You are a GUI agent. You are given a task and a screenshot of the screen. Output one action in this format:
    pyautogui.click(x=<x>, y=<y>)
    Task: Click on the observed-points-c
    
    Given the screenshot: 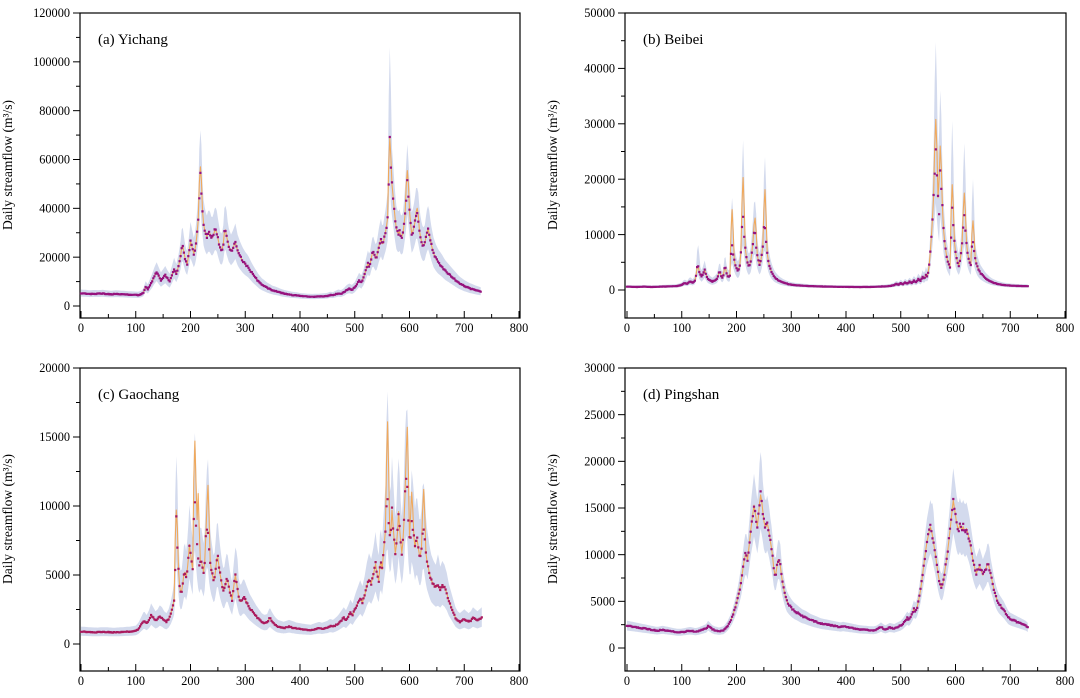 What is the action you would take?
    pyautogui.click(x=281, y=555)
    